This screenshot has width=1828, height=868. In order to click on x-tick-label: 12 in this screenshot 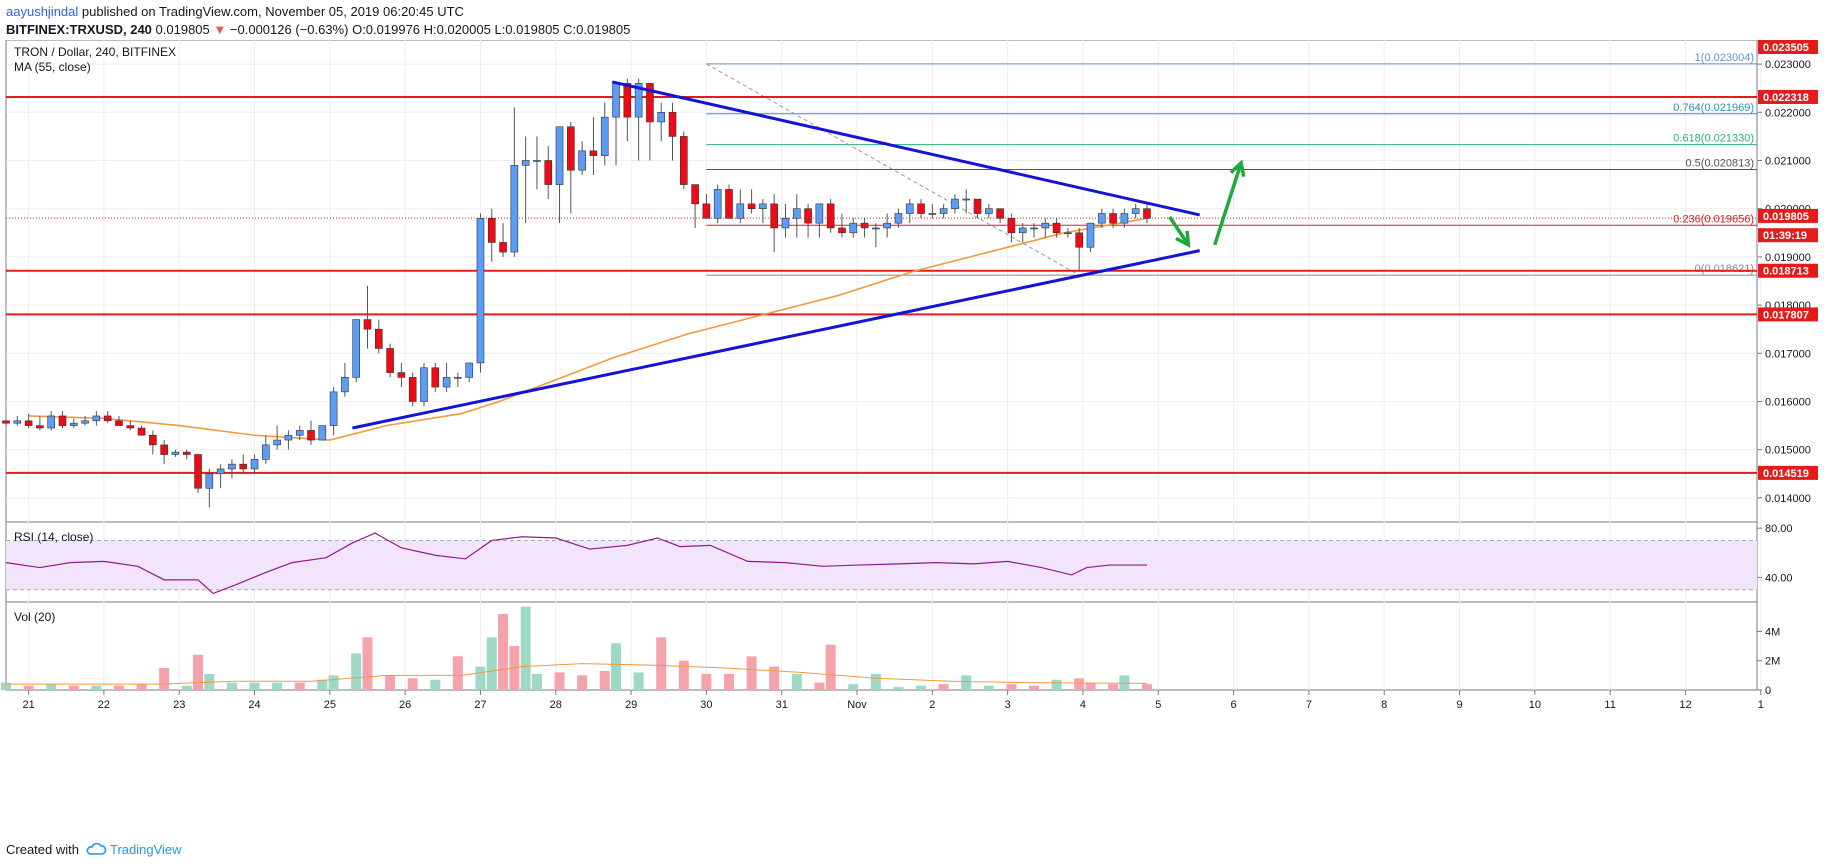, I will do `click(1685, 705)`.